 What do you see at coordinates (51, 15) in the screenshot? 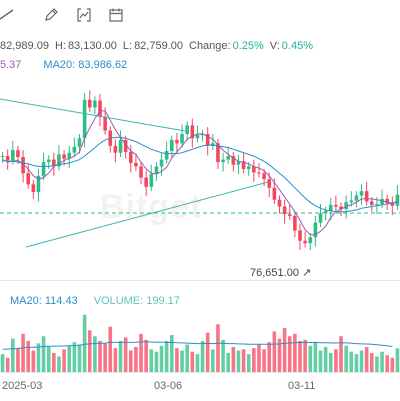
I see `pencil-icon` at bounding box center [51, 15].